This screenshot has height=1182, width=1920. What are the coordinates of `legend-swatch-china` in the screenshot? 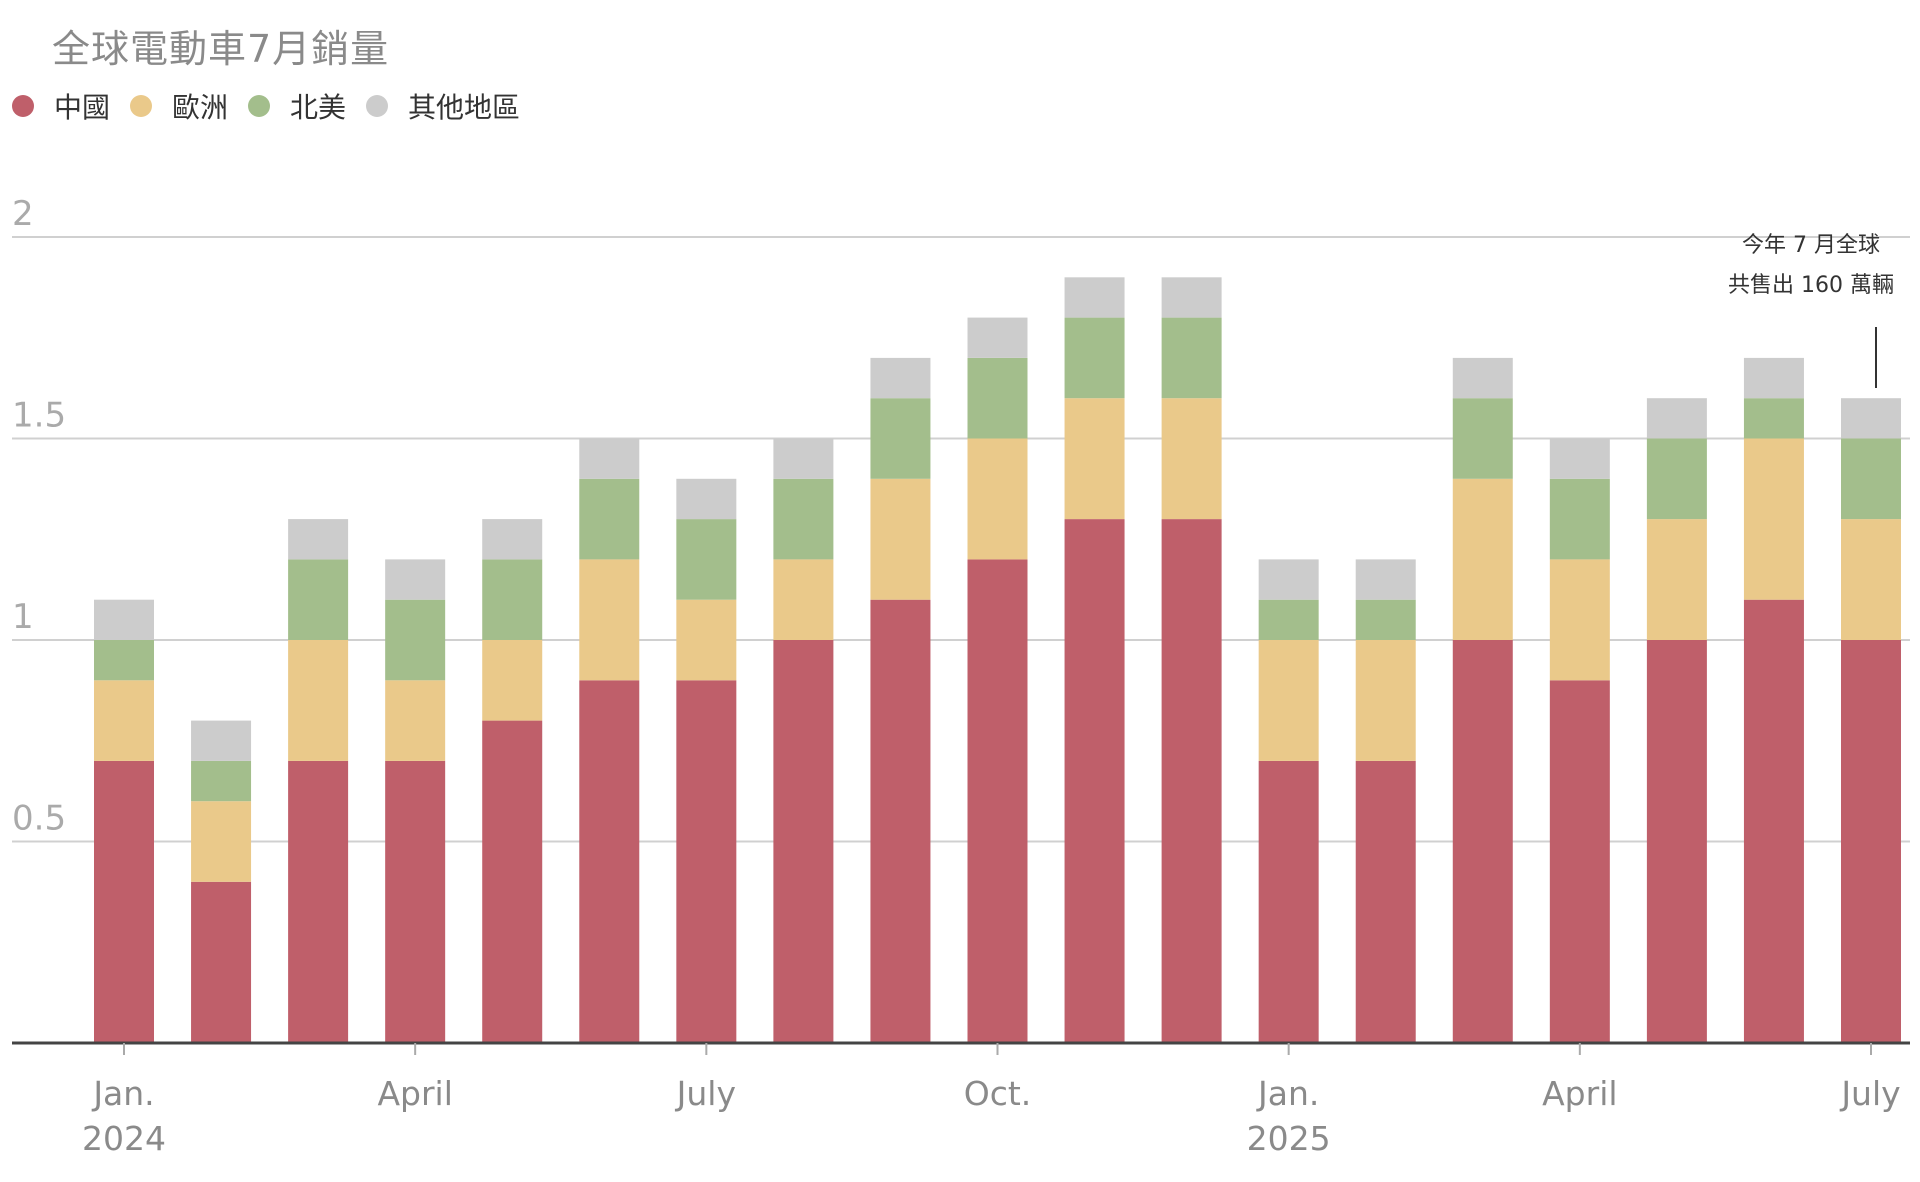 It's located at (23, 106).